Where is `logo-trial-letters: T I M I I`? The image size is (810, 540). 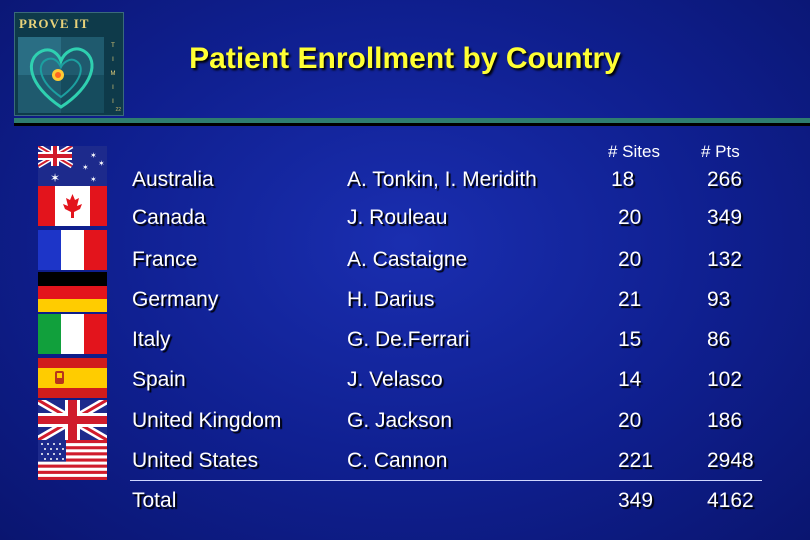 logo-trial-letters: T I M I I is located at coordinates (113, 74).